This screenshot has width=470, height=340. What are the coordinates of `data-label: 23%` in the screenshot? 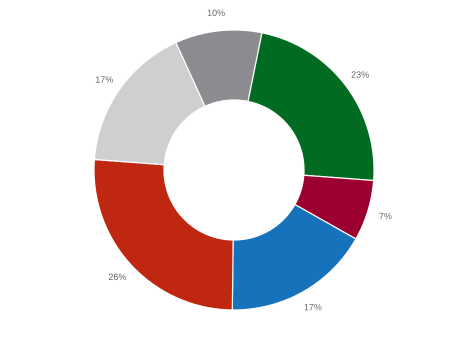 It's located at (360, 74).